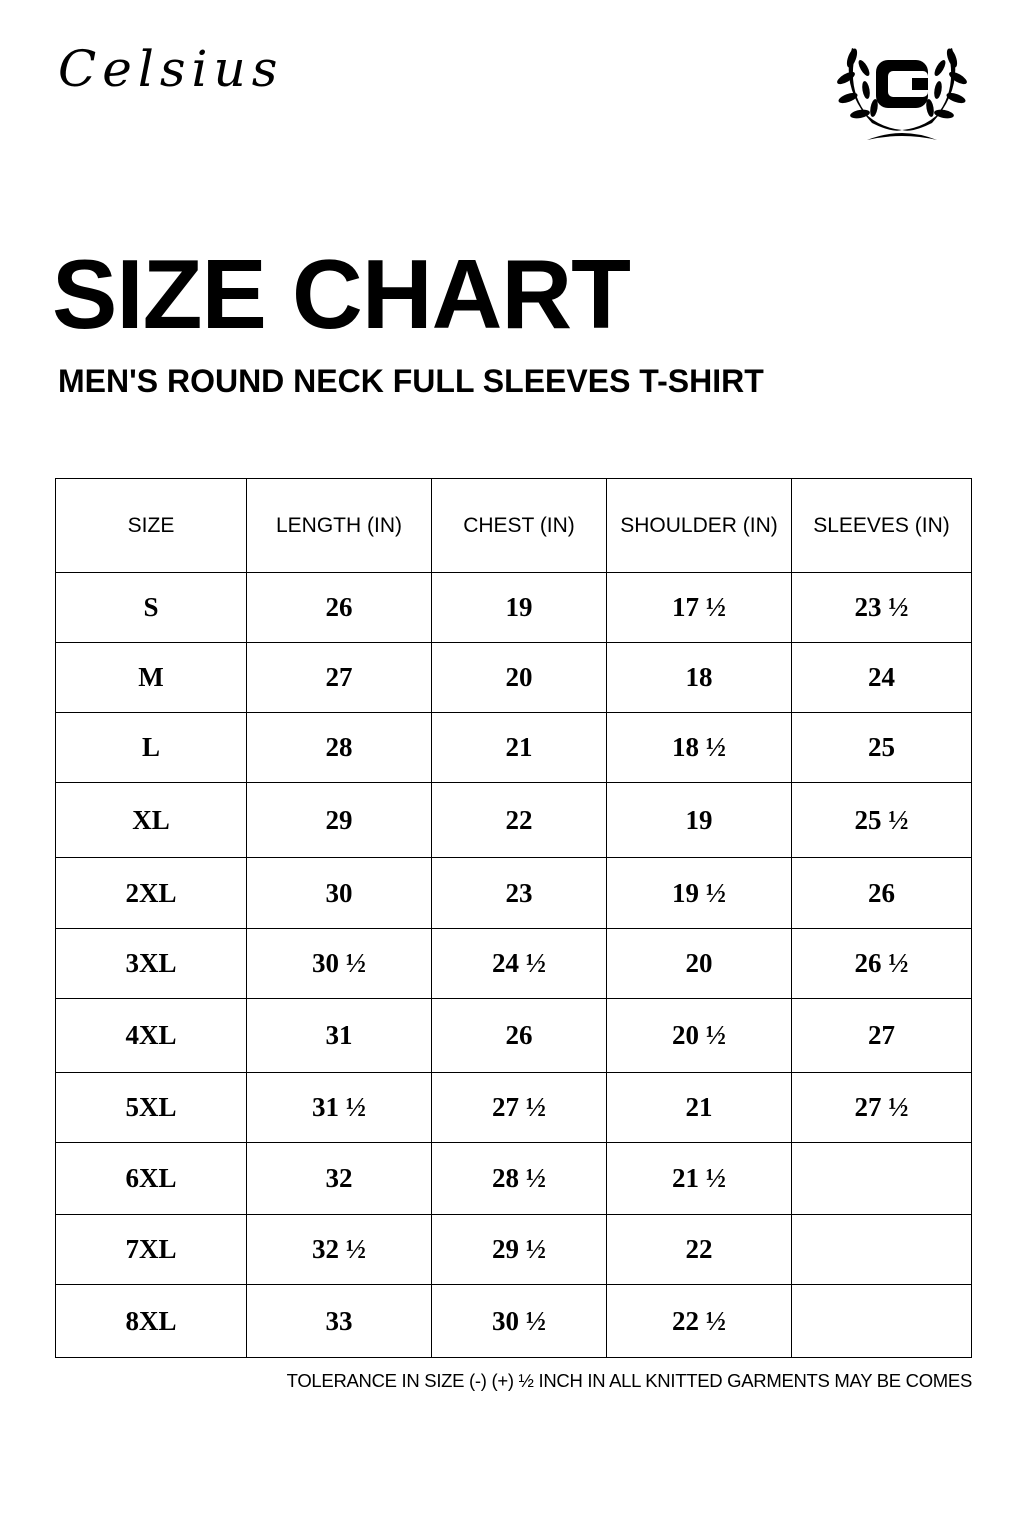  I want to click on page-subtitle: MEN'S ROUND NECK FULL SLEEVES T-SHIRT, so click(411, 381).